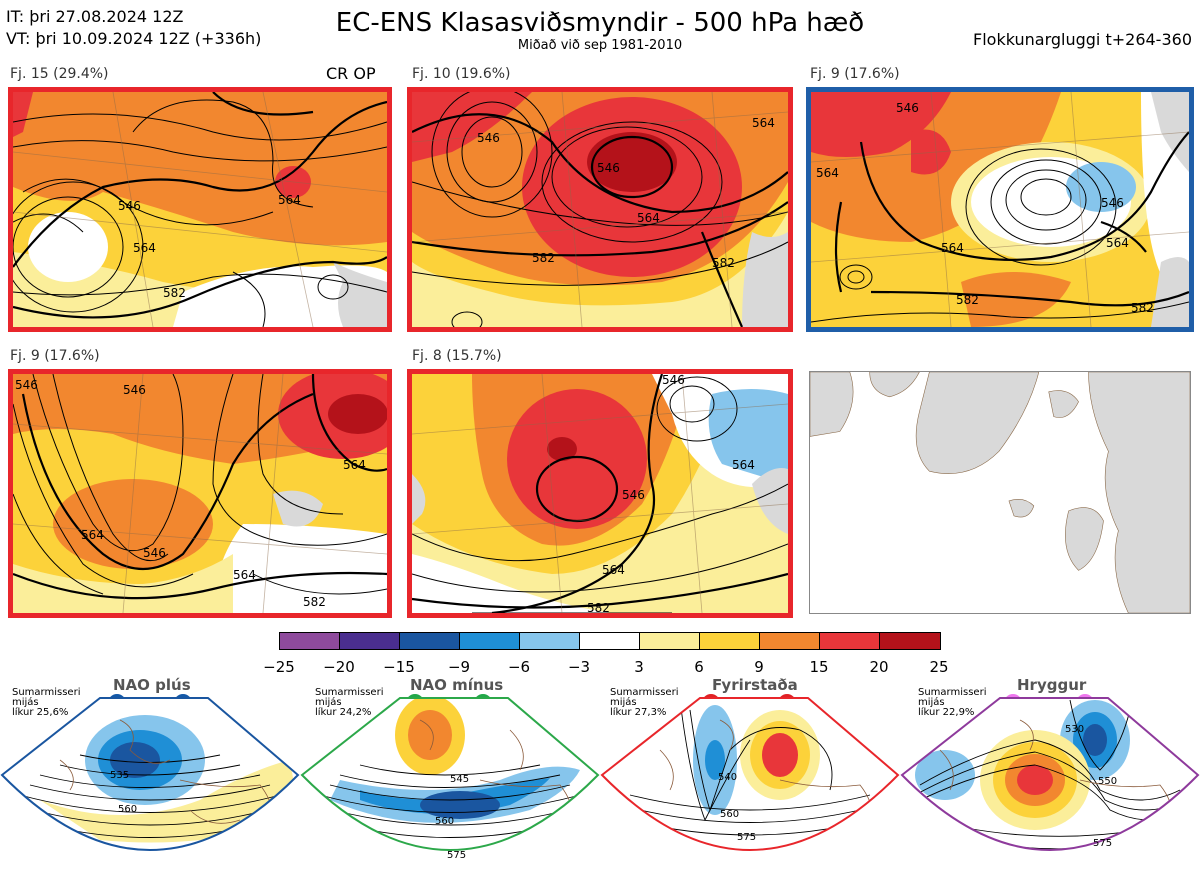 This screenshot has width=1200, height=871. Describe the element at coordinates (1082, 39) in the screenshot. I see `classification-window: Flokkunargluggi t+264-360` at that location.